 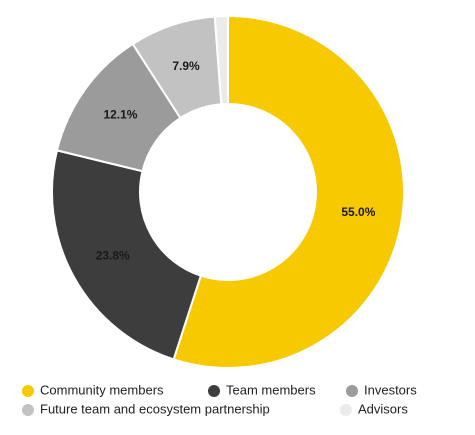 What do you see at coordinates (358, 212) in the screenshot?
I see `value-label: 55.0%` at bounding box center [358, 212].